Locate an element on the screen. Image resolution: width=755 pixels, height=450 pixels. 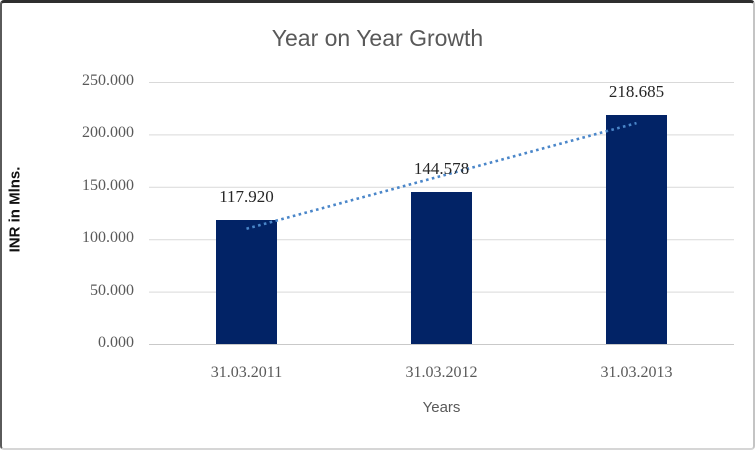
trendline-layer is located at coordinates (441, 175).